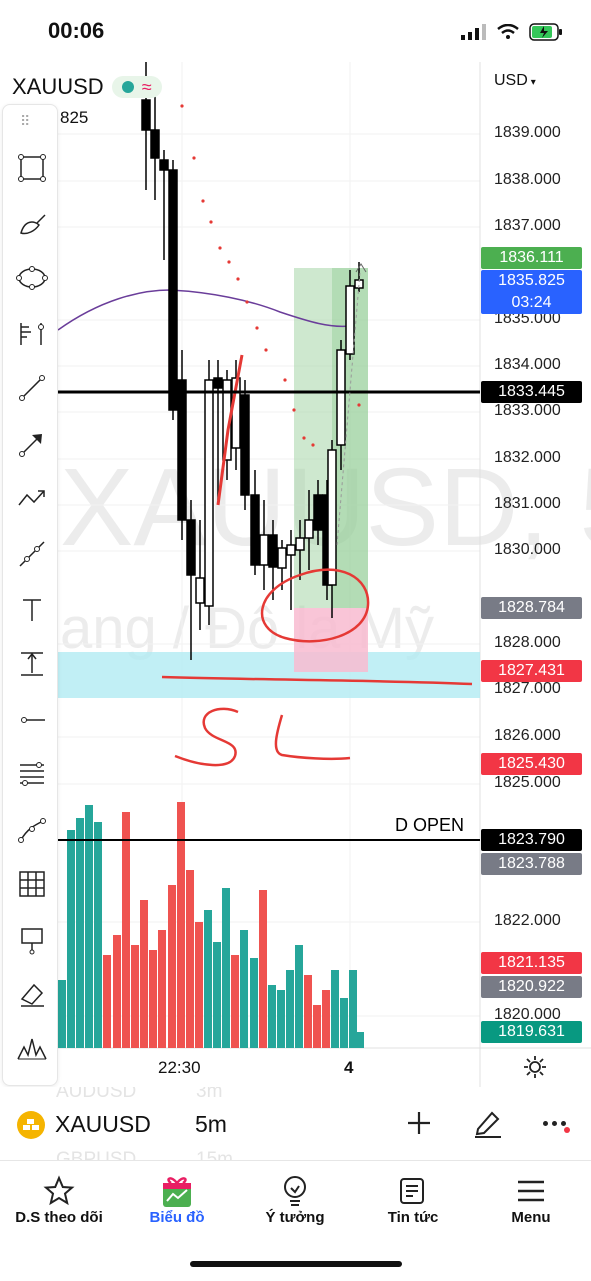  Describe the element at coordinates (295, 1191) in the screenshot. I see `lightbulb-icon` at that location.